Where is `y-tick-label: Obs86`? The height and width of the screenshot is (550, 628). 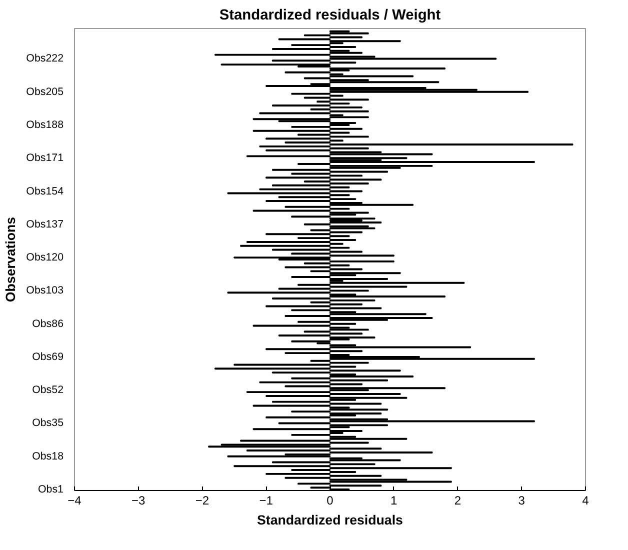 y-tick-label: Obs86 is located at coordinates (48, 324).